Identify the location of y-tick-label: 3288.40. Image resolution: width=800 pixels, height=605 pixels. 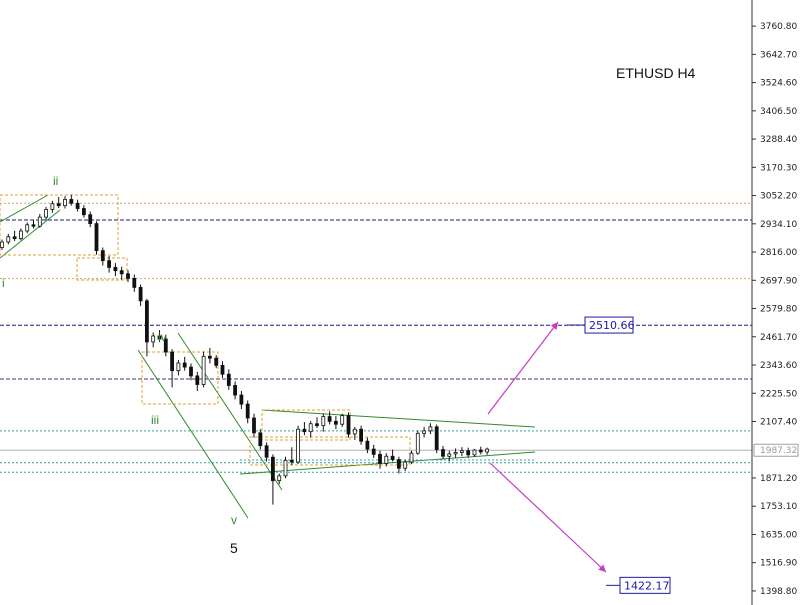
(778, 140).